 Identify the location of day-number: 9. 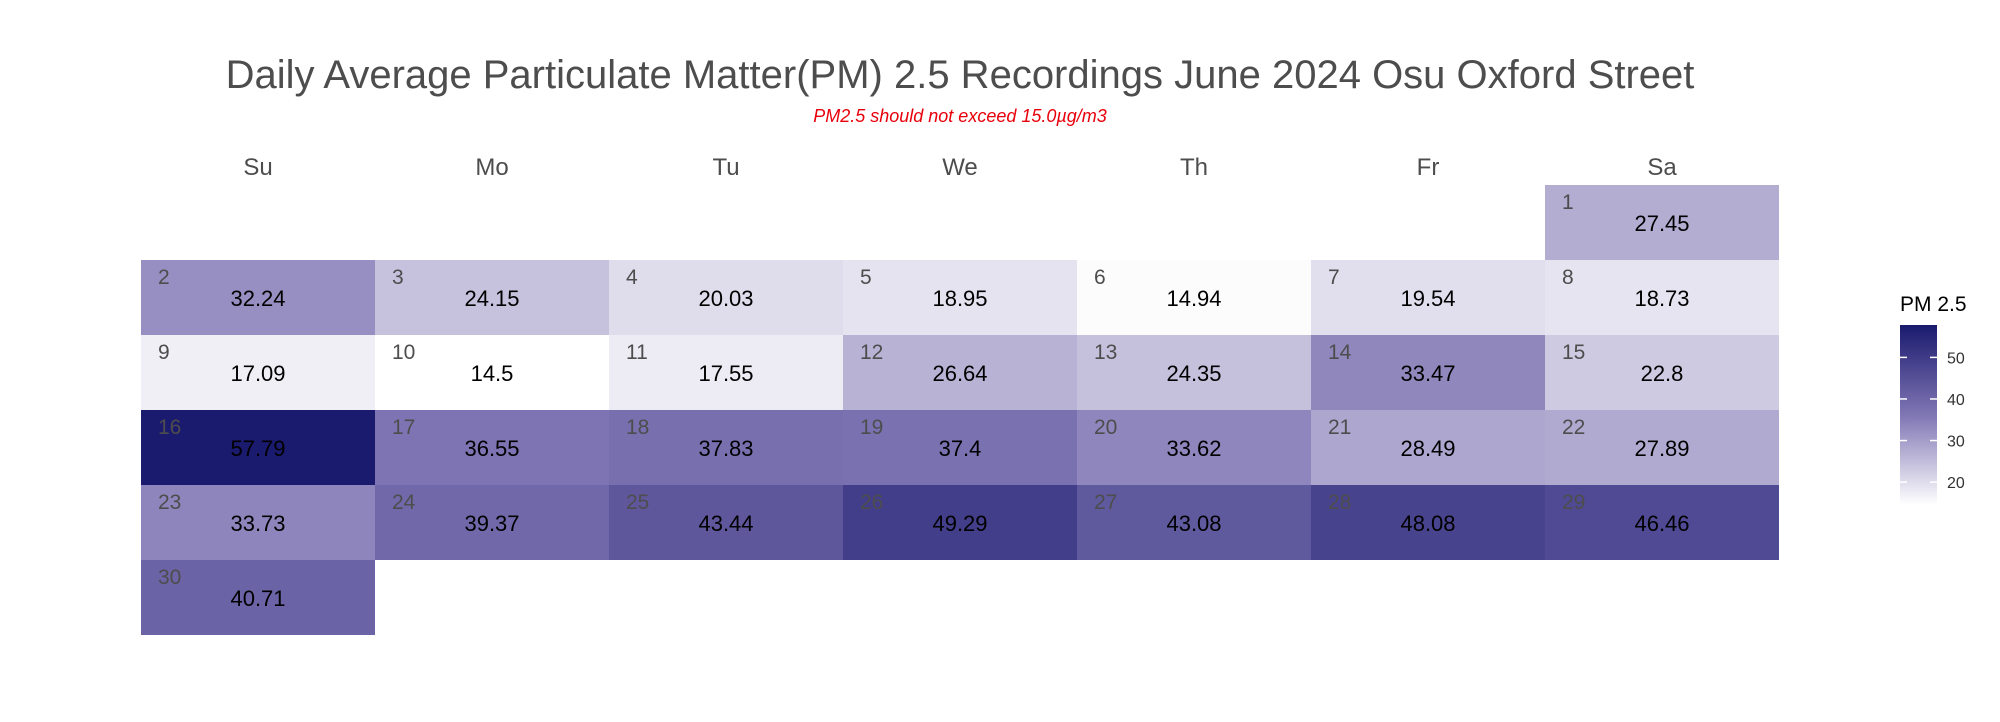
(164, 352).